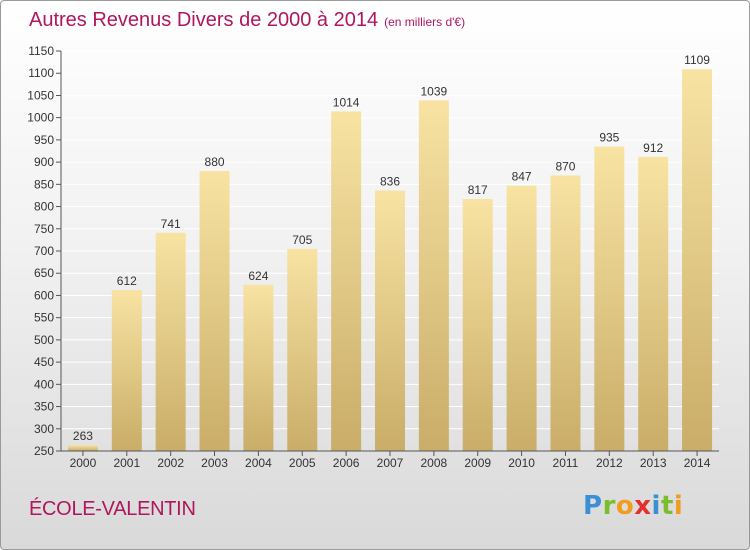 The image size is (750, 550). I want to click on y-tick-label: 1000, so click(40, 118).